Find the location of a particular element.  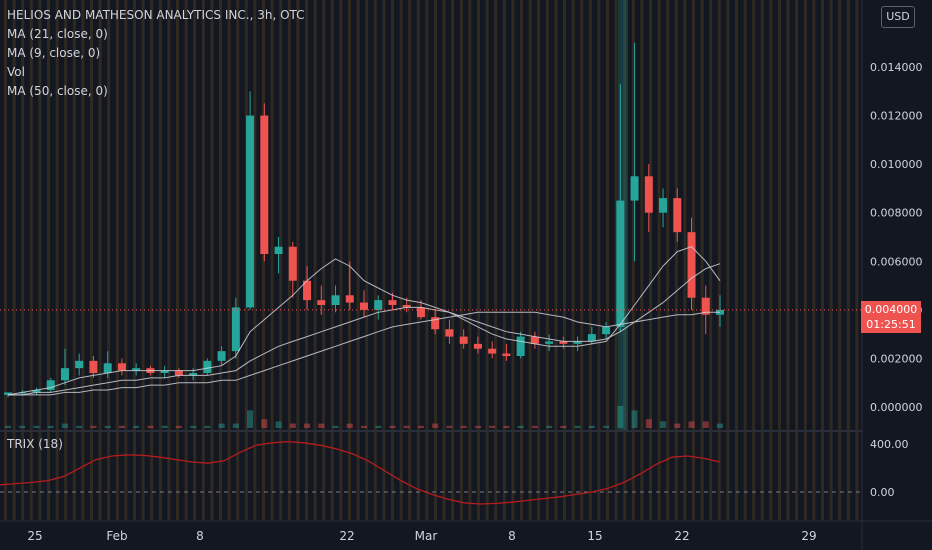

trix-tick-label: 400.00 is located at coordinates (889, 444).